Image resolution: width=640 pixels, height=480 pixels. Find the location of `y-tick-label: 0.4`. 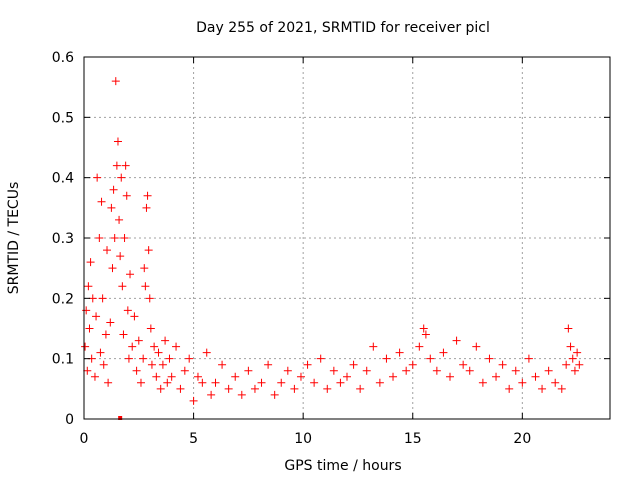

y-tick-label: 0.4 is located at coordinates (63, 179).